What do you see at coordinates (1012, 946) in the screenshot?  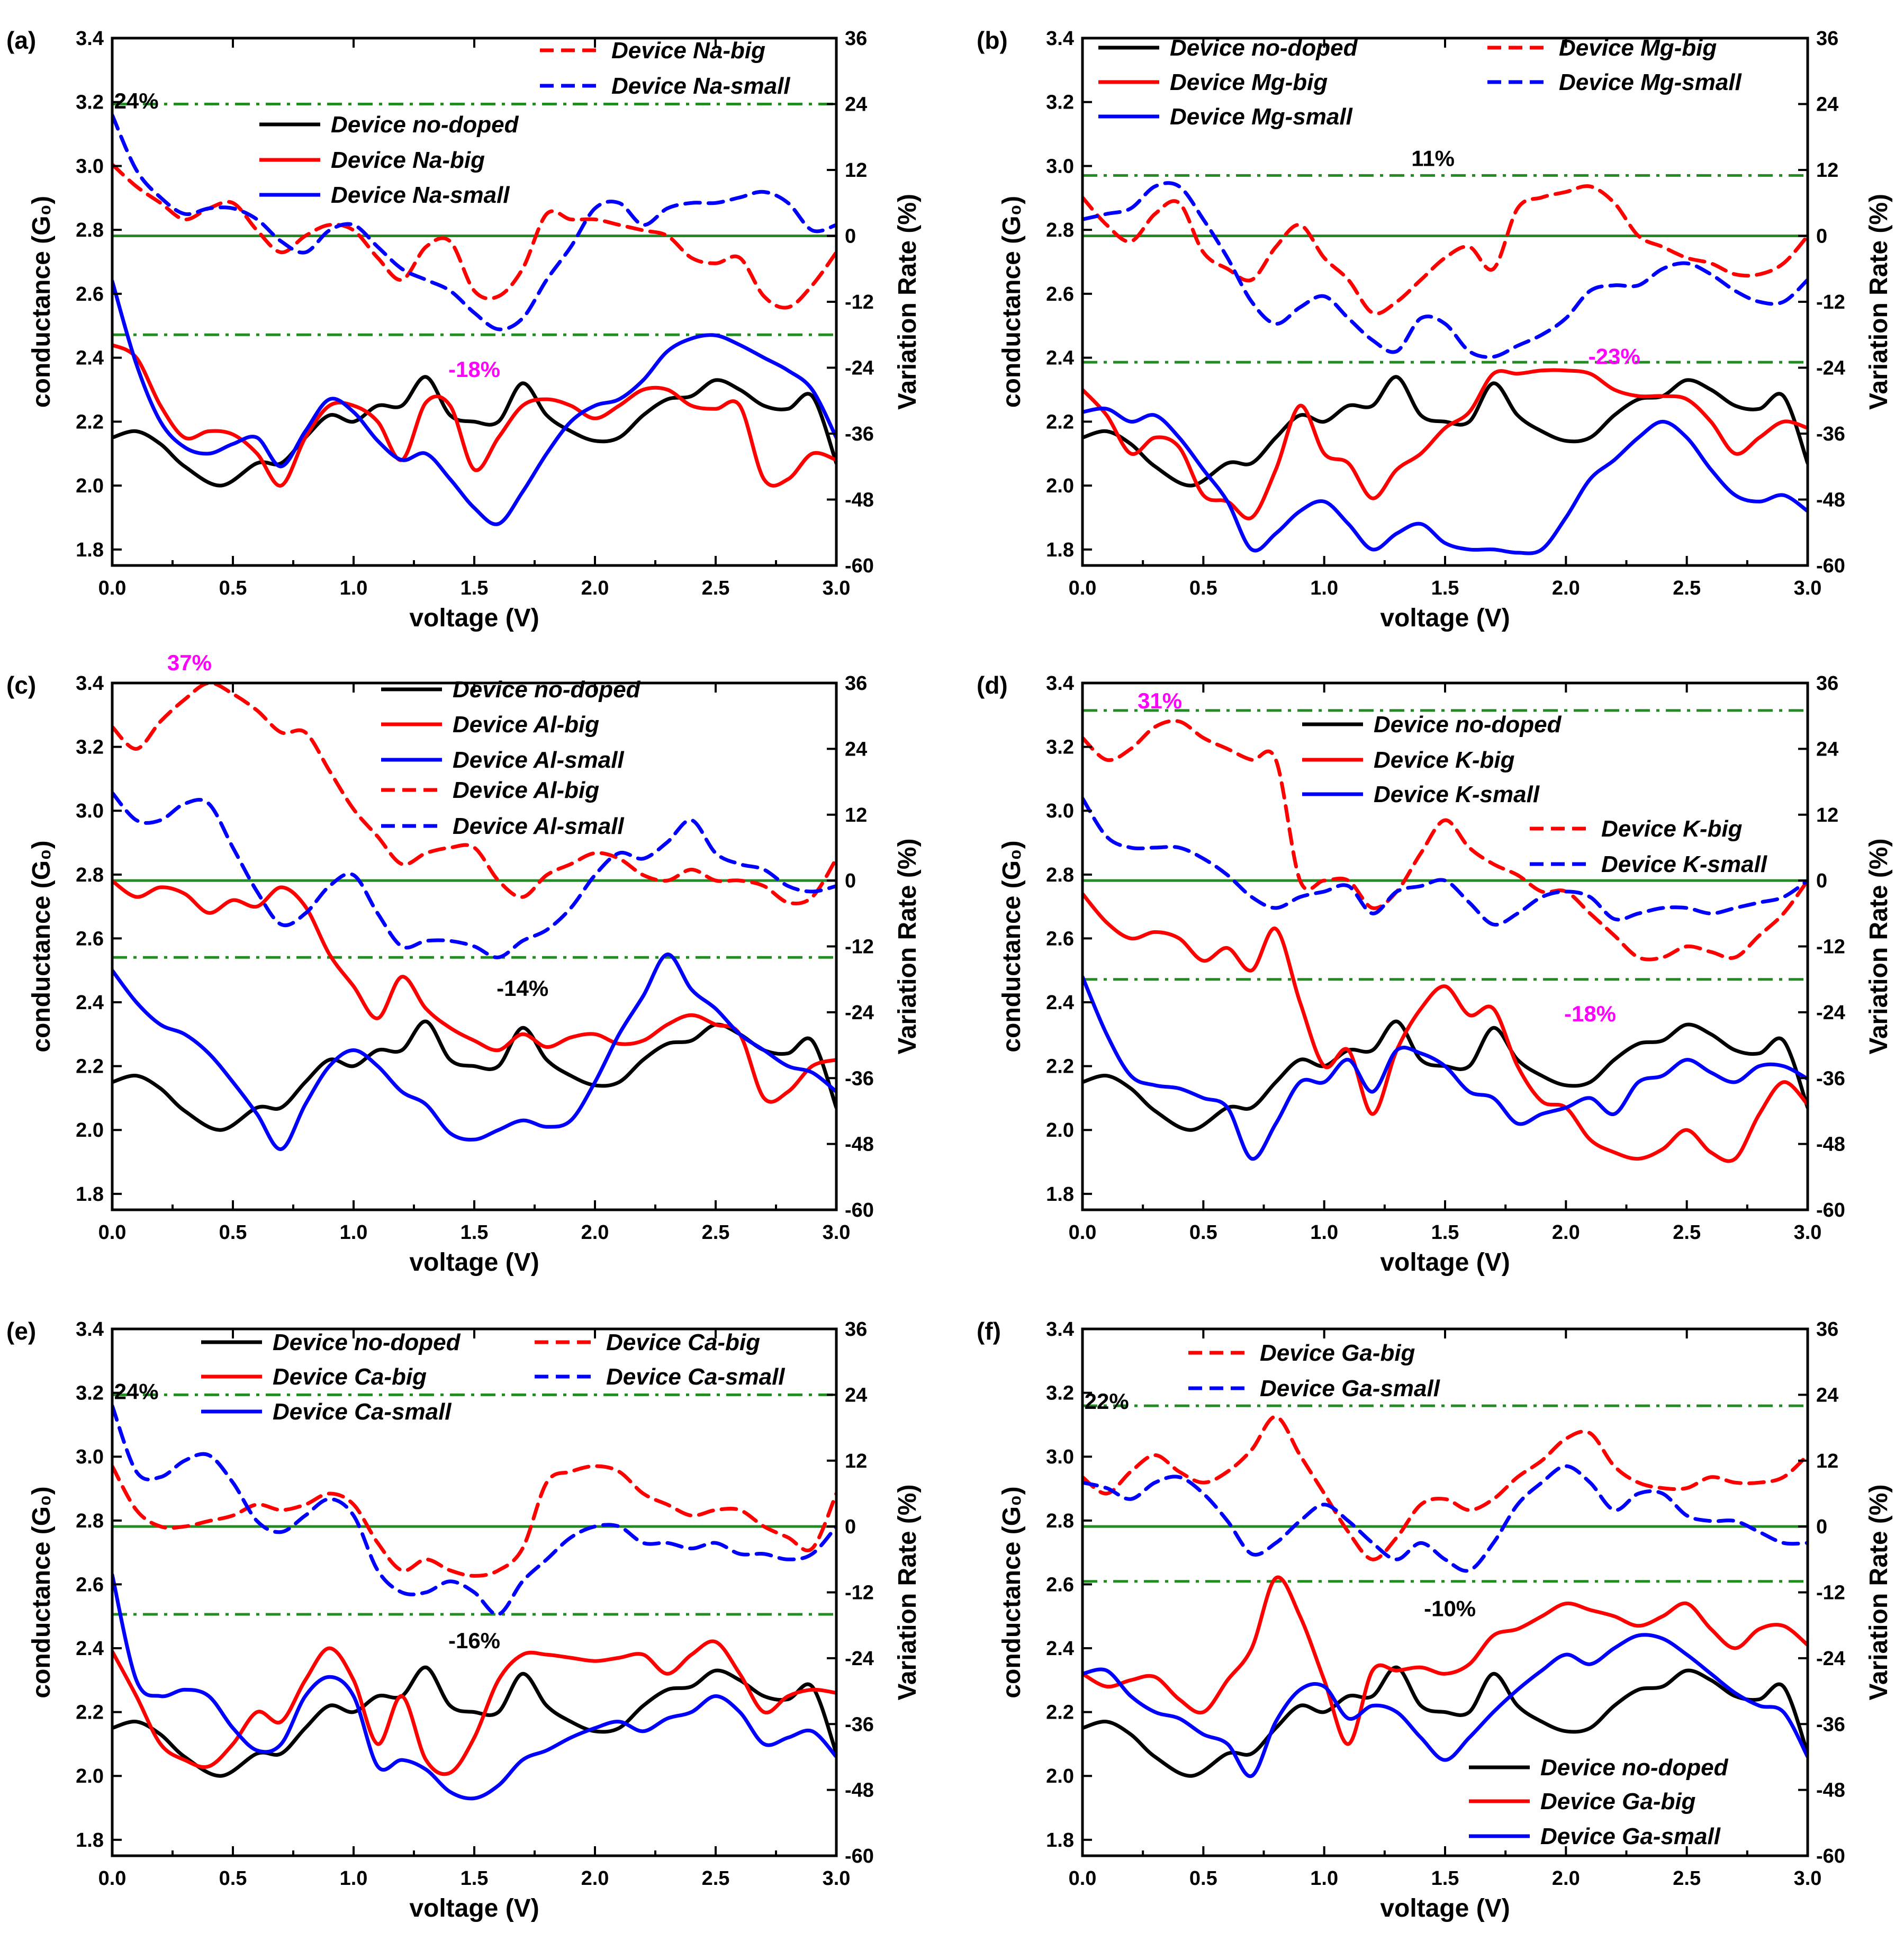 I see `y-axis-label: conductance (G₀)` at bounding box center [1012, 946].